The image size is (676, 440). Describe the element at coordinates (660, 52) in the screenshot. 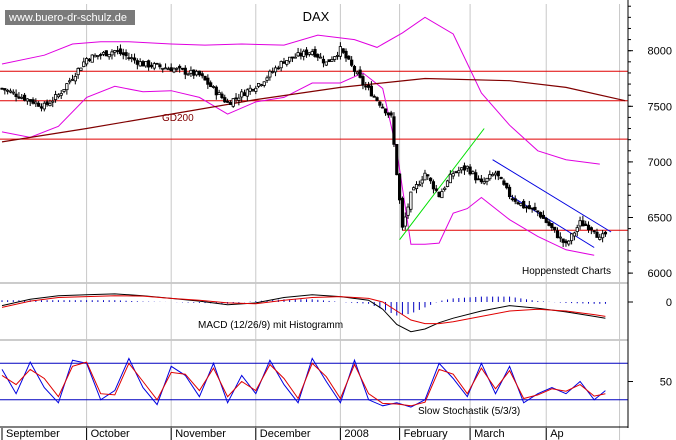

I see `y-tick-label: 8000` at that location.